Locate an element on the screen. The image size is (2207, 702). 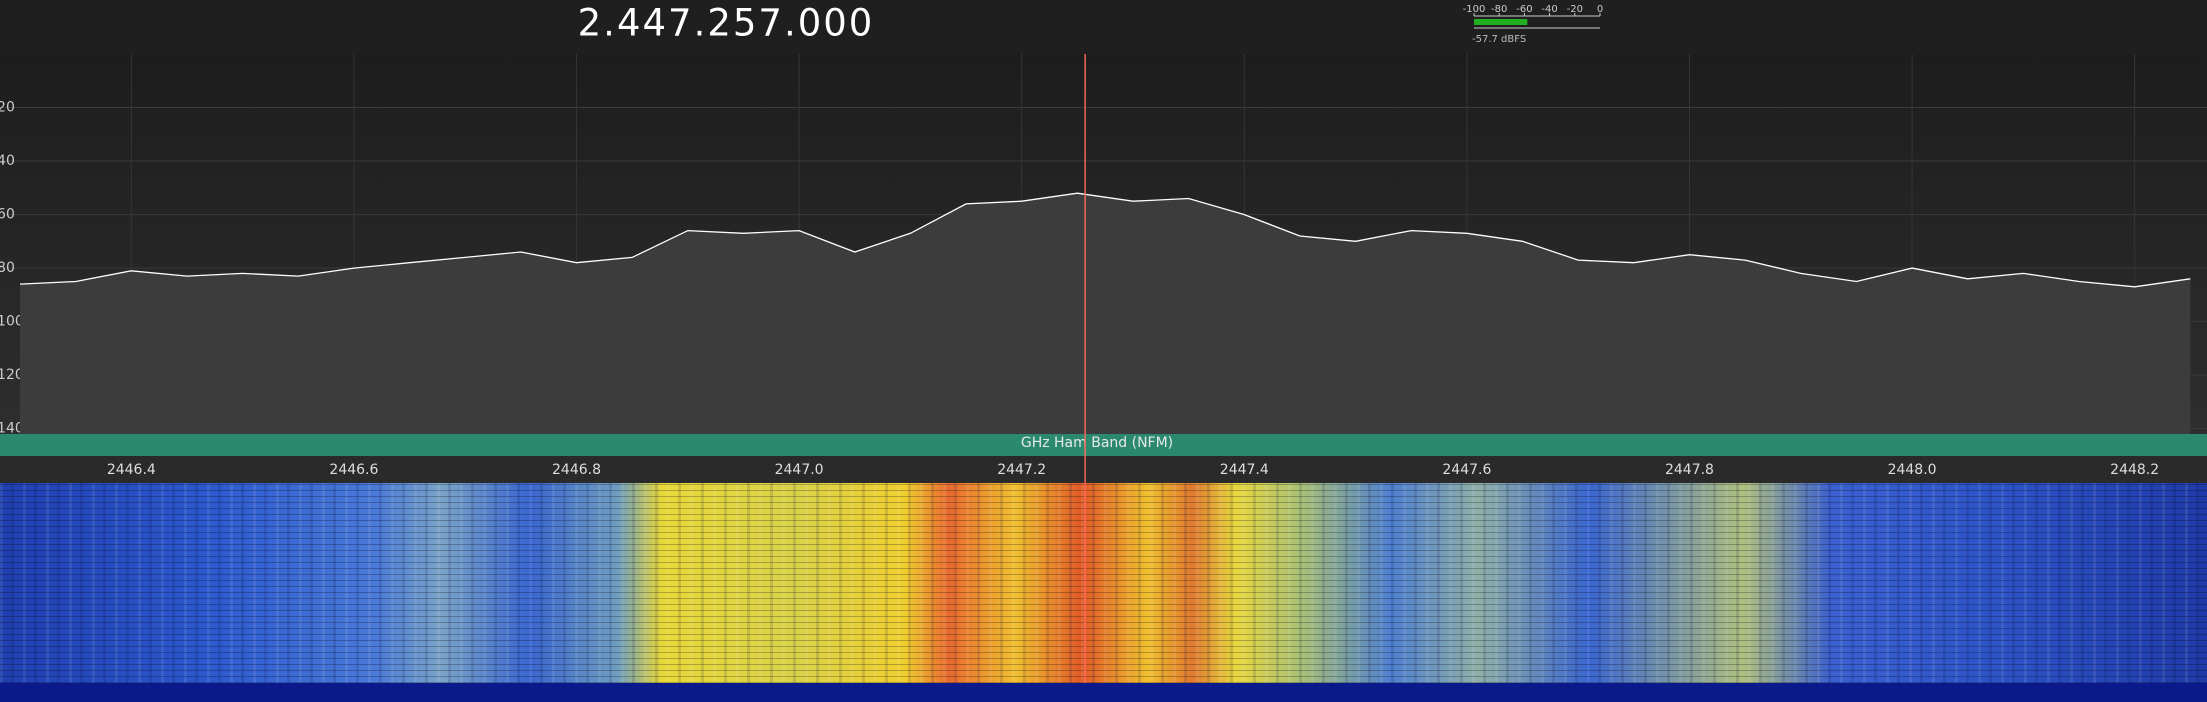
band-label: GHz Ham Band (NFM) is located at coordinates (1097, 443).